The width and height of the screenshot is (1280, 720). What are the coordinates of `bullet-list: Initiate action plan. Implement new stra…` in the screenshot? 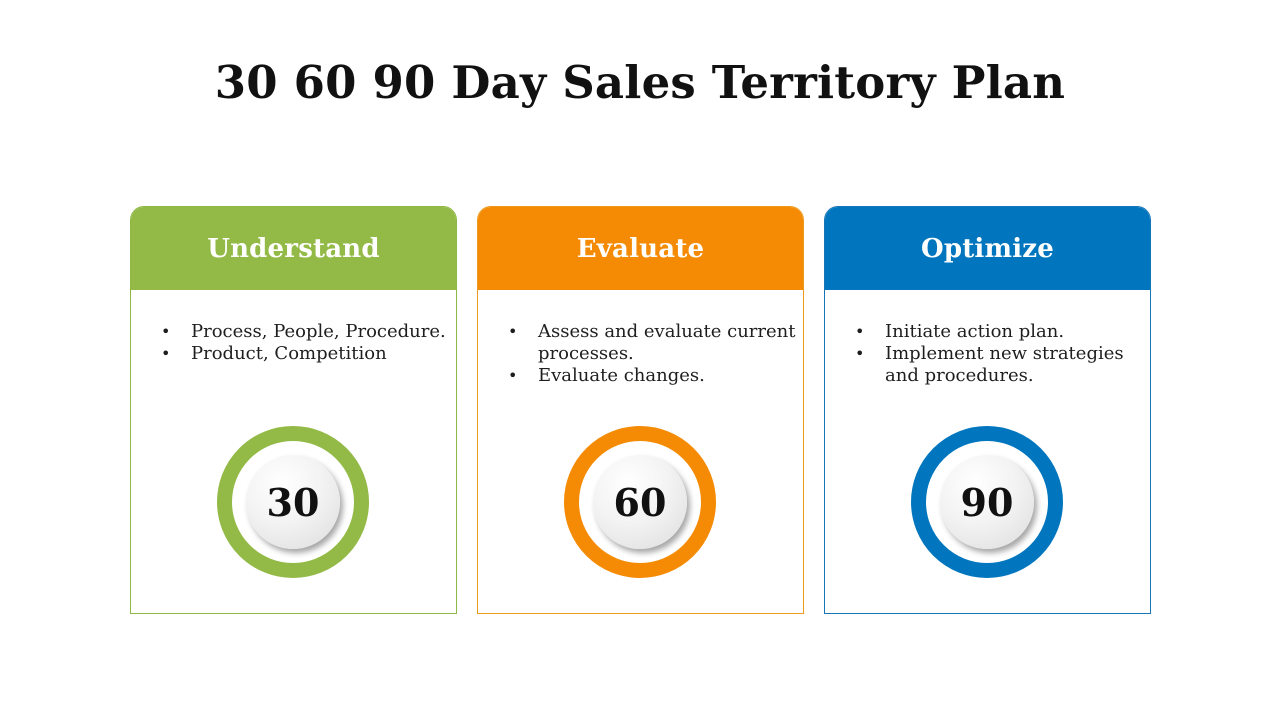 It's located at (998, 354).